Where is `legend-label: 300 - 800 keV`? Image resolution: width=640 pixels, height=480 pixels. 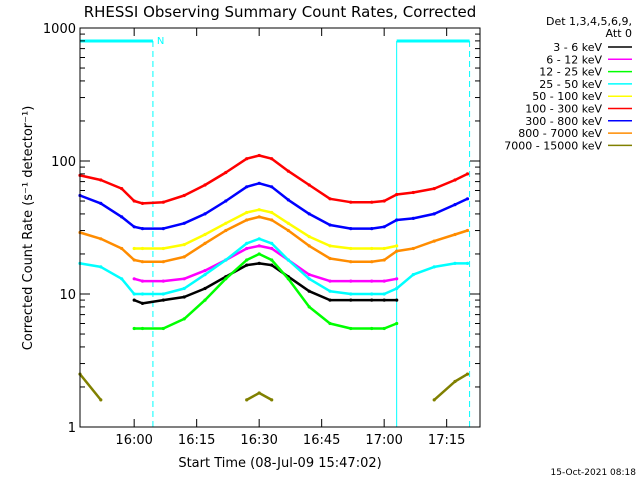 legend-label: 300 - 800 keV is located at coordinates (563, 121).